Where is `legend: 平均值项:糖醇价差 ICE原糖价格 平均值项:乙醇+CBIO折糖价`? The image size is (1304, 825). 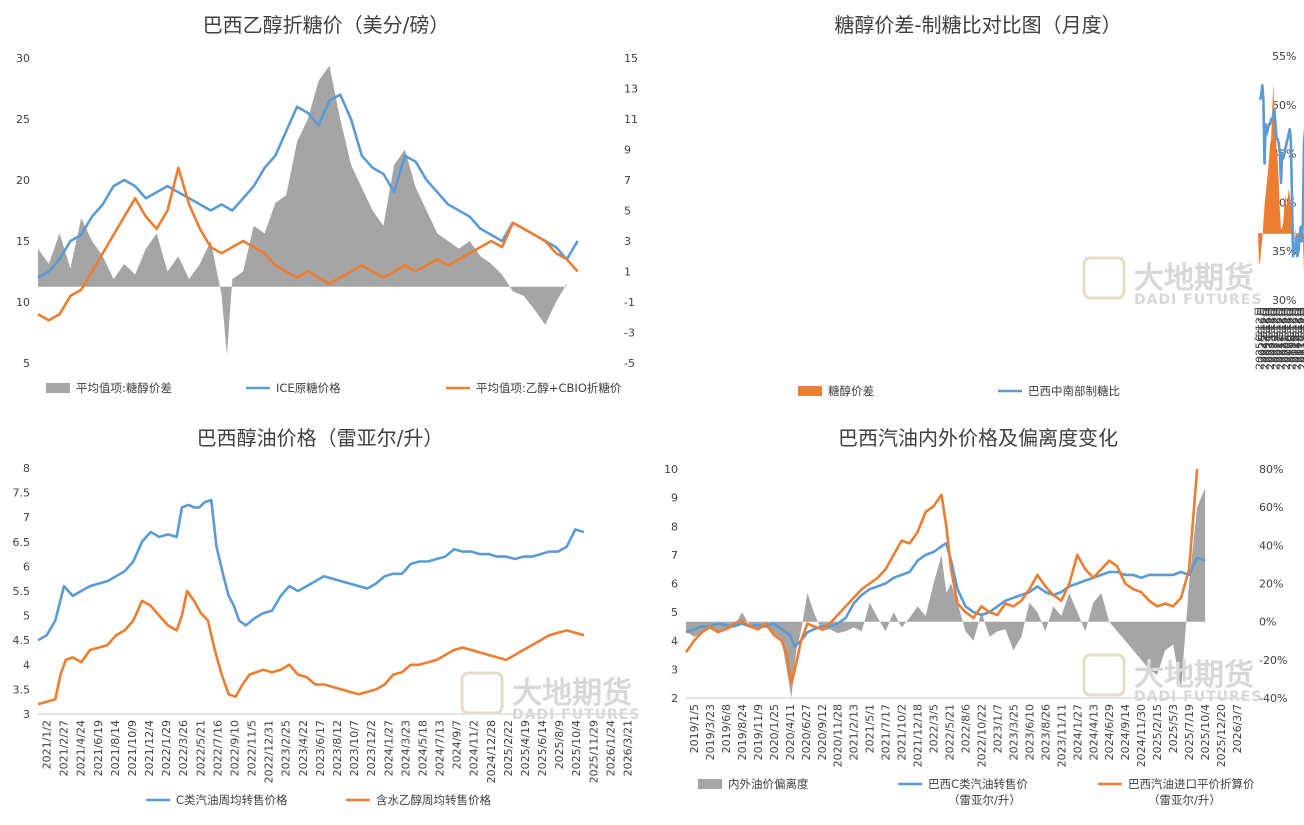
legend: 平均值项:糖醇价差 ICE原糖价格 平均值项:乙醇+CBIO折糖价 is located at coordinates (334, 388).